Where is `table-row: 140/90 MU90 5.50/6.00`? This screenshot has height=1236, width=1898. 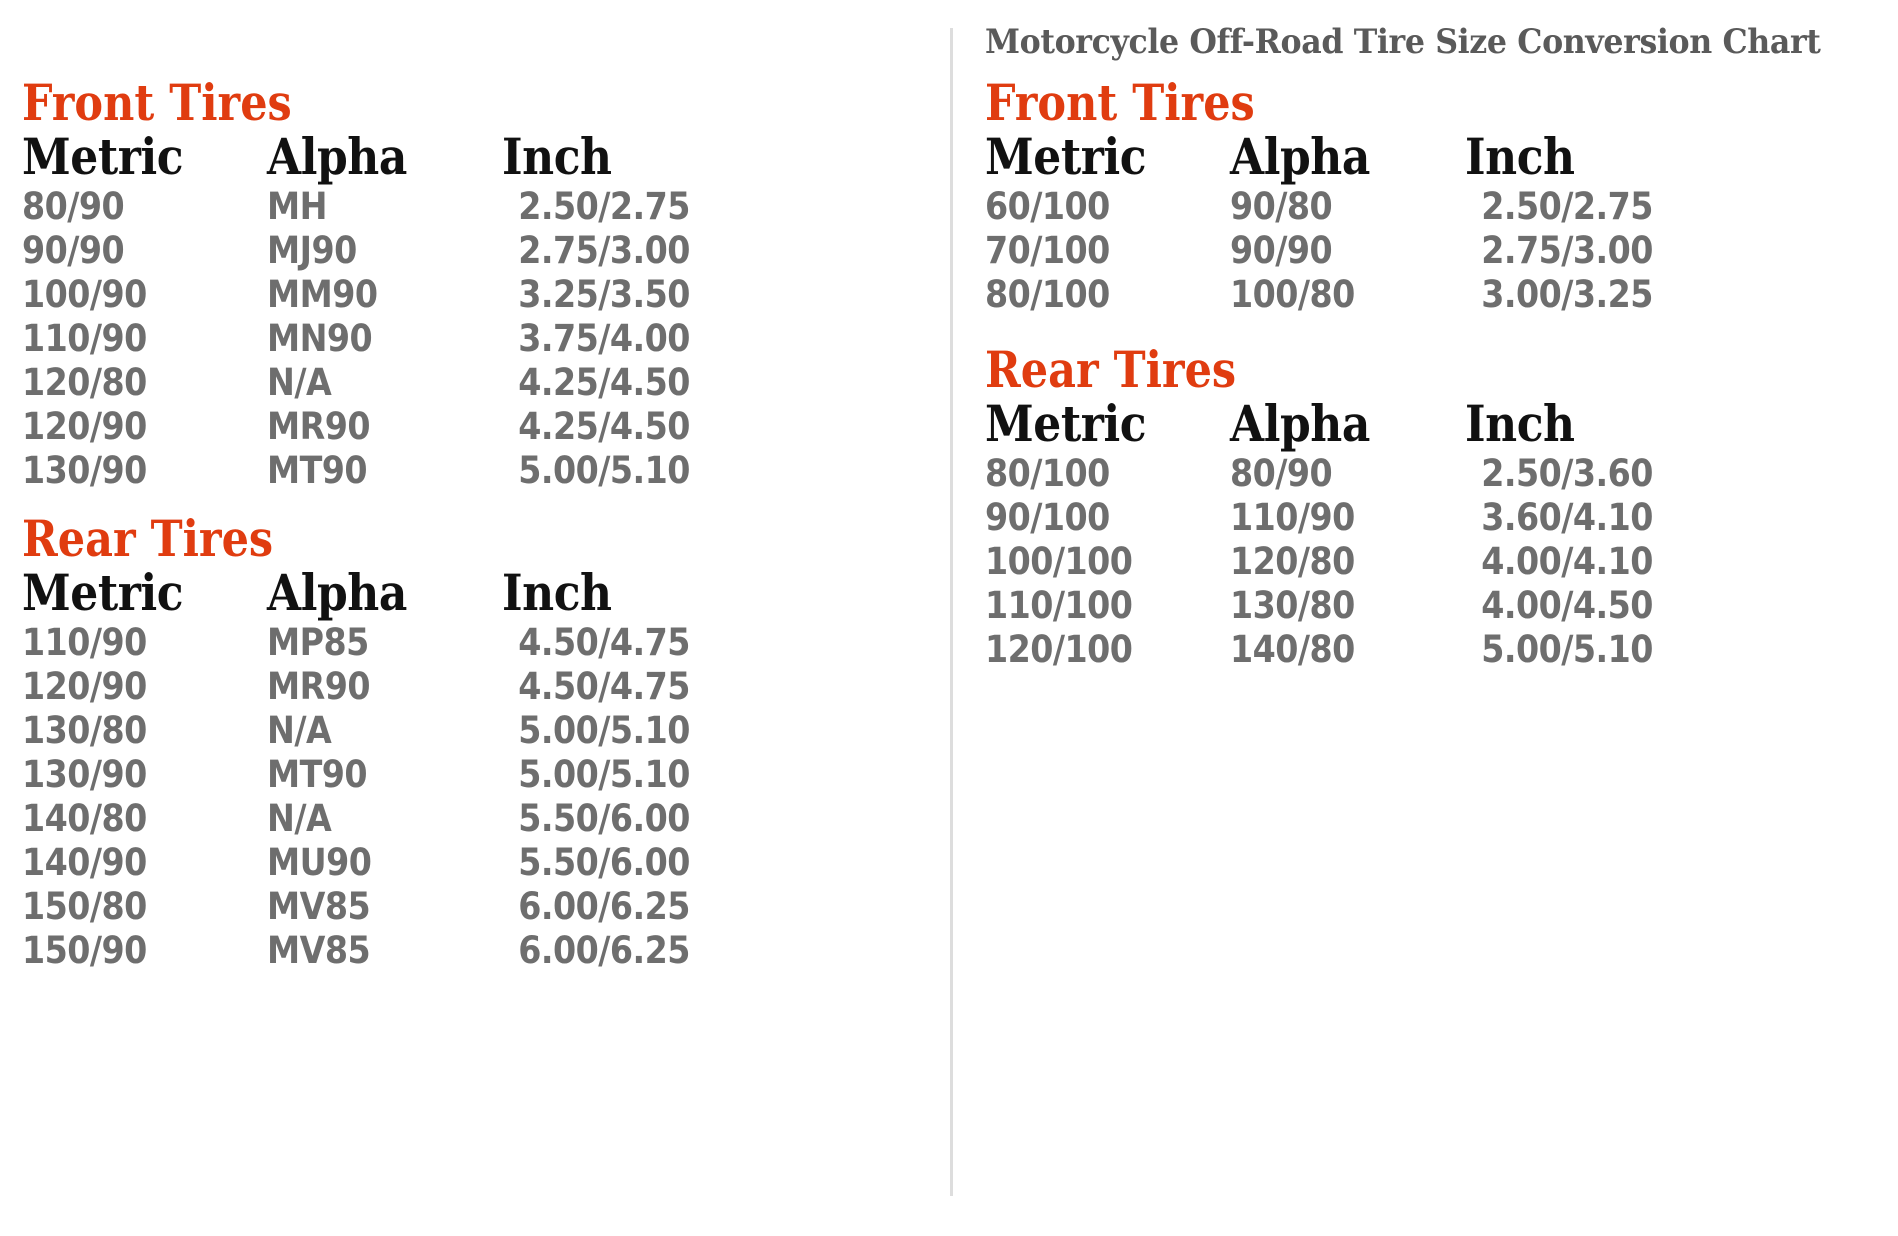 table-row: 140/90 MU90 5.50/6.00 is located at coordinates (372, 863).